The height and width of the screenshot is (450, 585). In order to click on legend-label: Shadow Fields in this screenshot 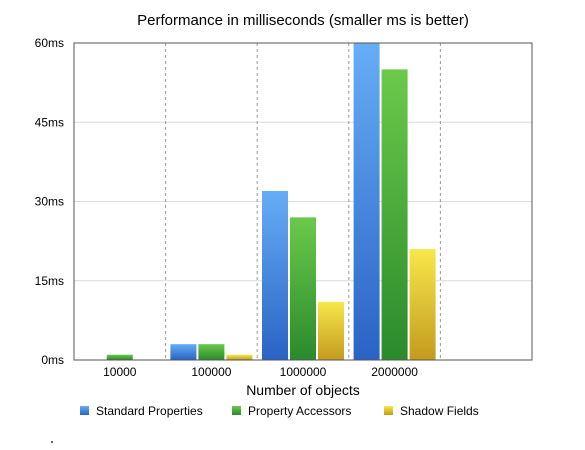, I will do `click(439, 411)`.